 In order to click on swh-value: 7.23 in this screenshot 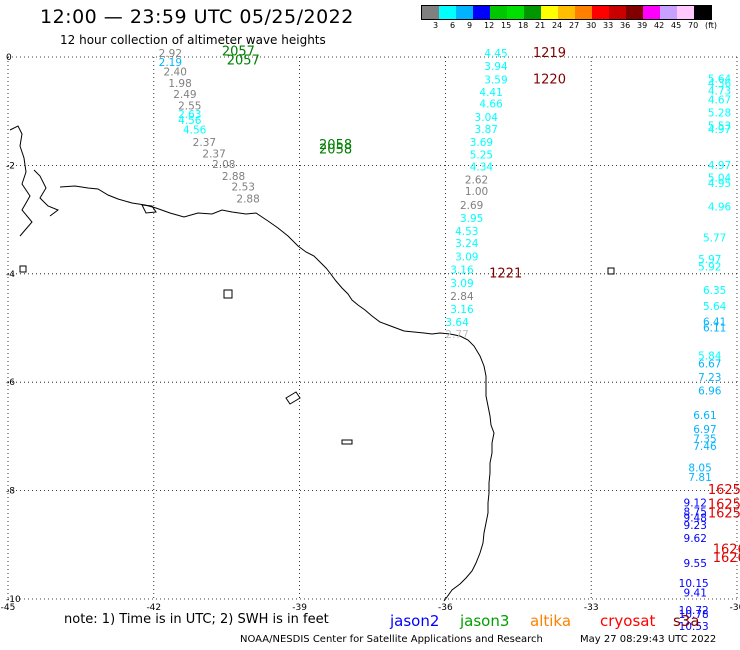, I will do `click(709, 378)`.